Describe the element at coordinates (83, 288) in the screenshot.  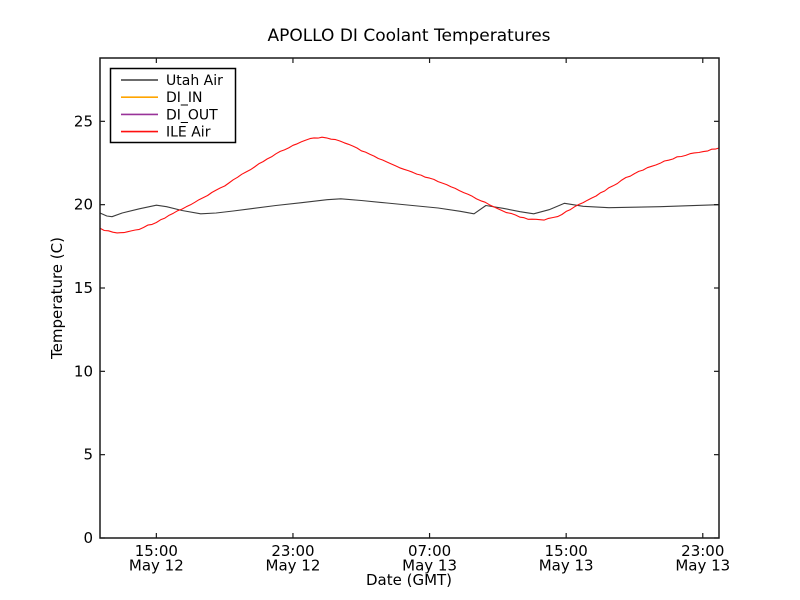
I see `y-tick-label: 15` at that location.